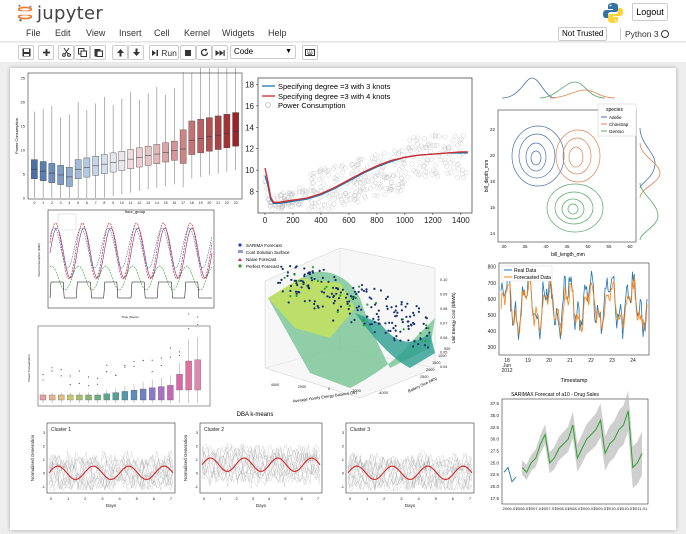  Describe the element at coordinates (642, 34) in the screenshot. I see `kernel-name: Python 3` at that location.